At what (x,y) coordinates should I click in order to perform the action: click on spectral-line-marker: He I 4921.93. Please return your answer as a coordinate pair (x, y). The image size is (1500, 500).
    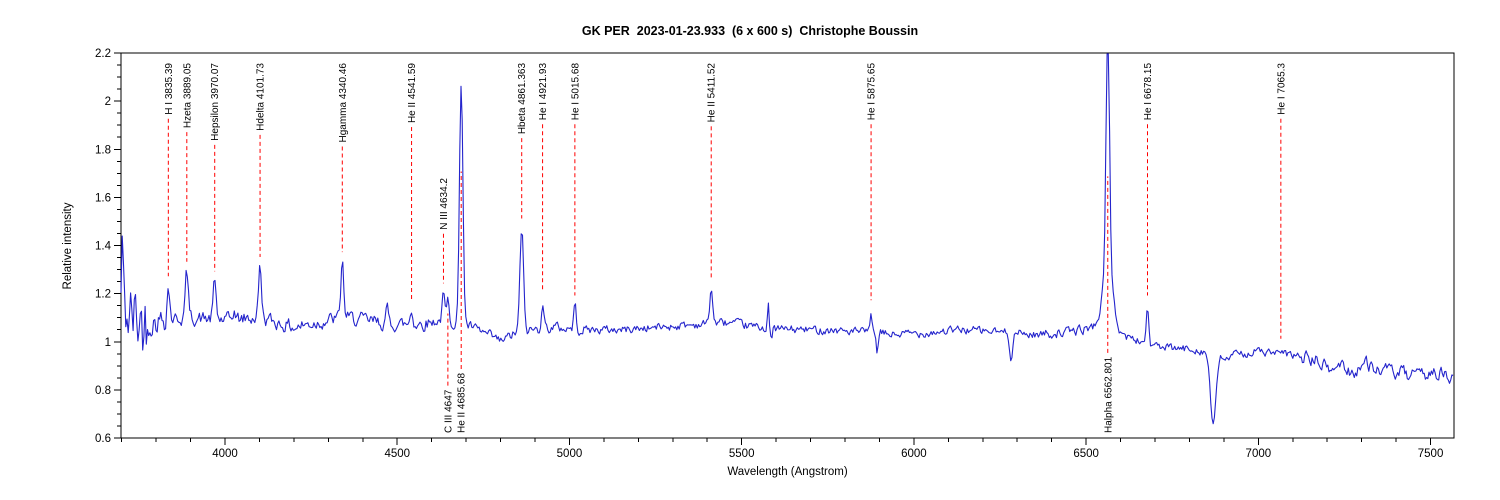
    Looking at the image, I should click on (543, 177).